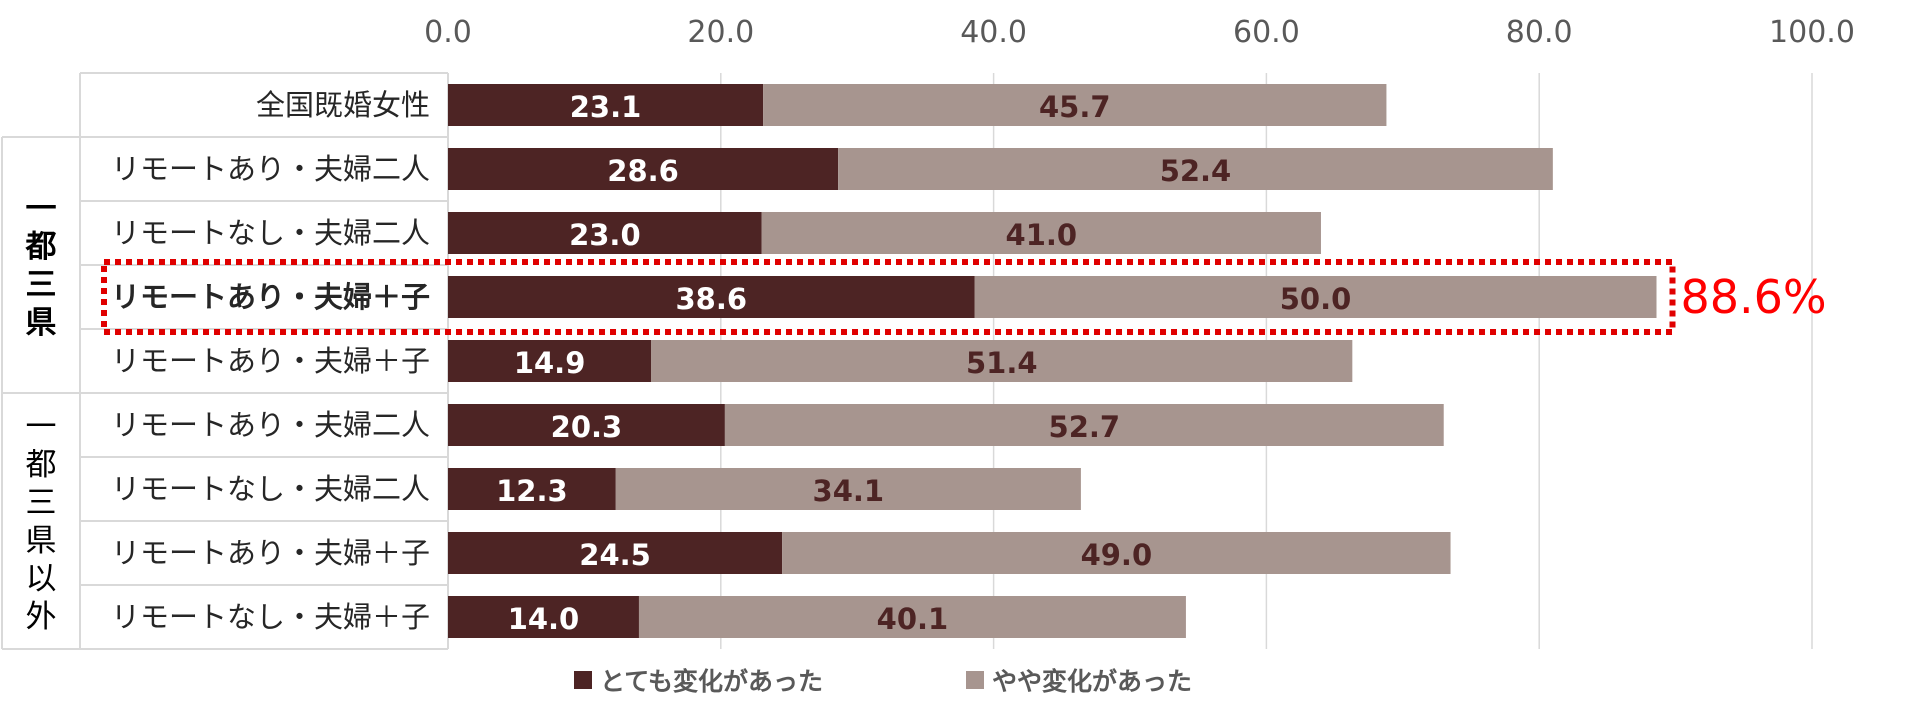 The image size is (1905, 727). I want to click on data-label: 41.0, so click(1042, 235).